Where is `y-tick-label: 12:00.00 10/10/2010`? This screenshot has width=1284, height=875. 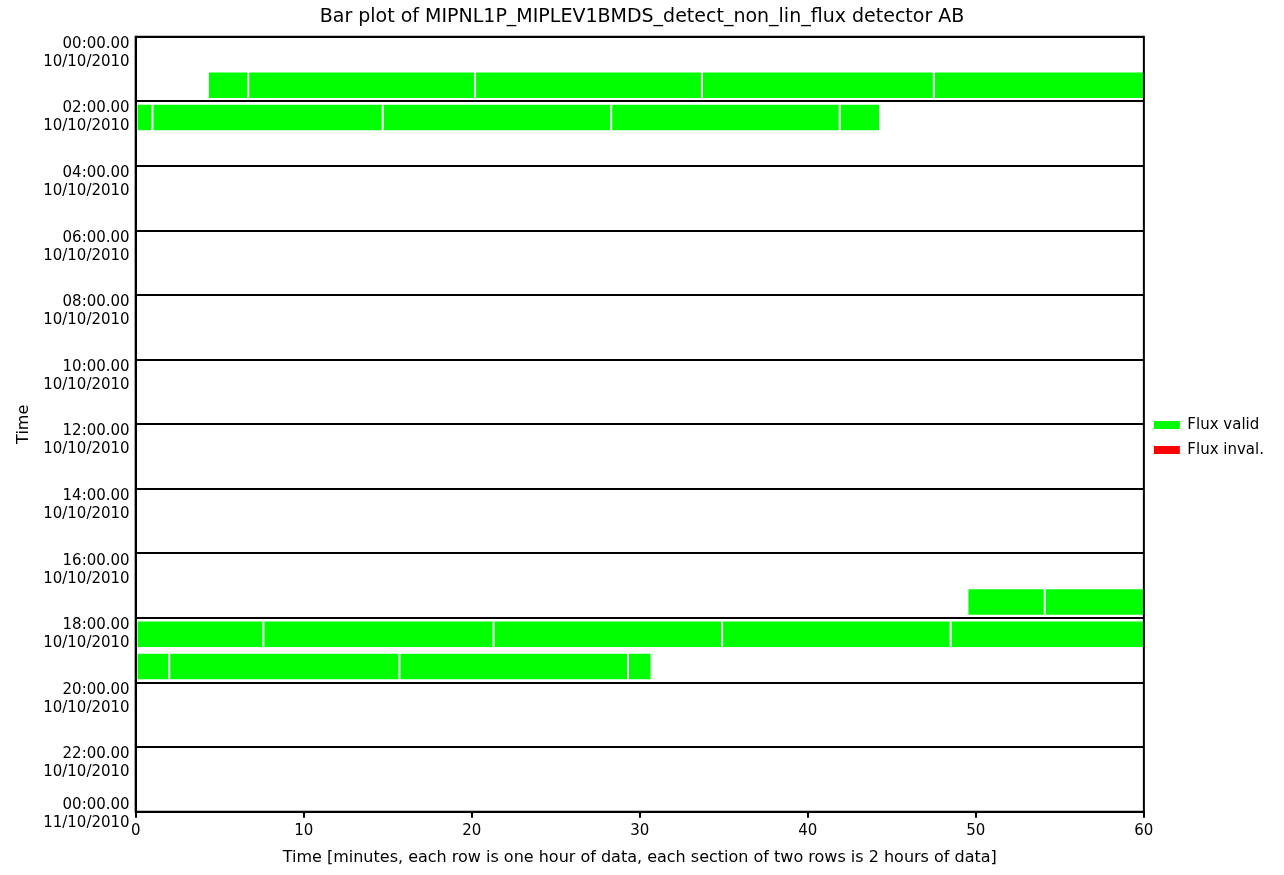
y-tick-label: 12:00.00 10/10/2010 is located at coordinates (86, 439).